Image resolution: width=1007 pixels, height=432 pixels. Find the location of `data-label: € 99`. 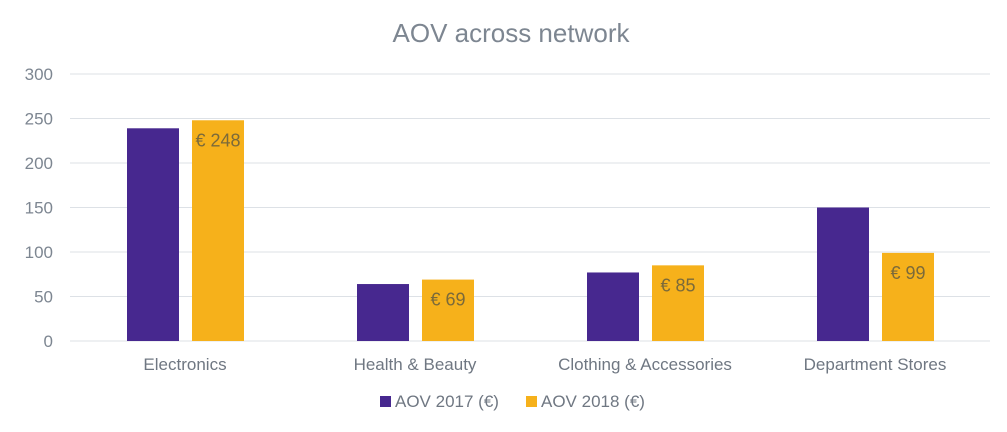

data-label: € 99 is located at coordinates (907, 273).